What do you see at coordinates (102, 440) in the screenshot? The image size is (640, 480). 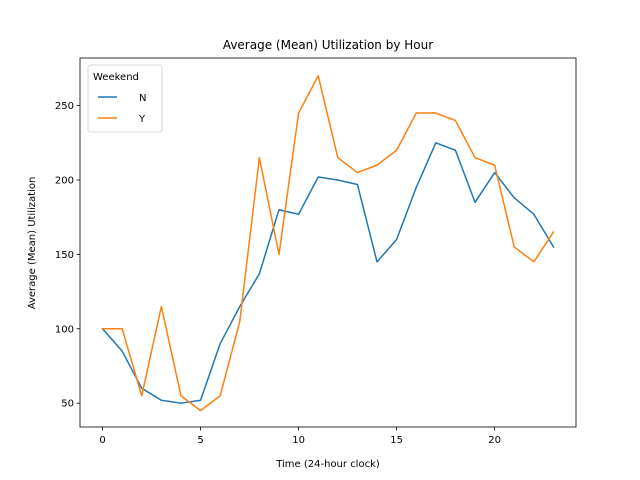 I see `x-tick-label: 0` at bounding box center [102, 440].